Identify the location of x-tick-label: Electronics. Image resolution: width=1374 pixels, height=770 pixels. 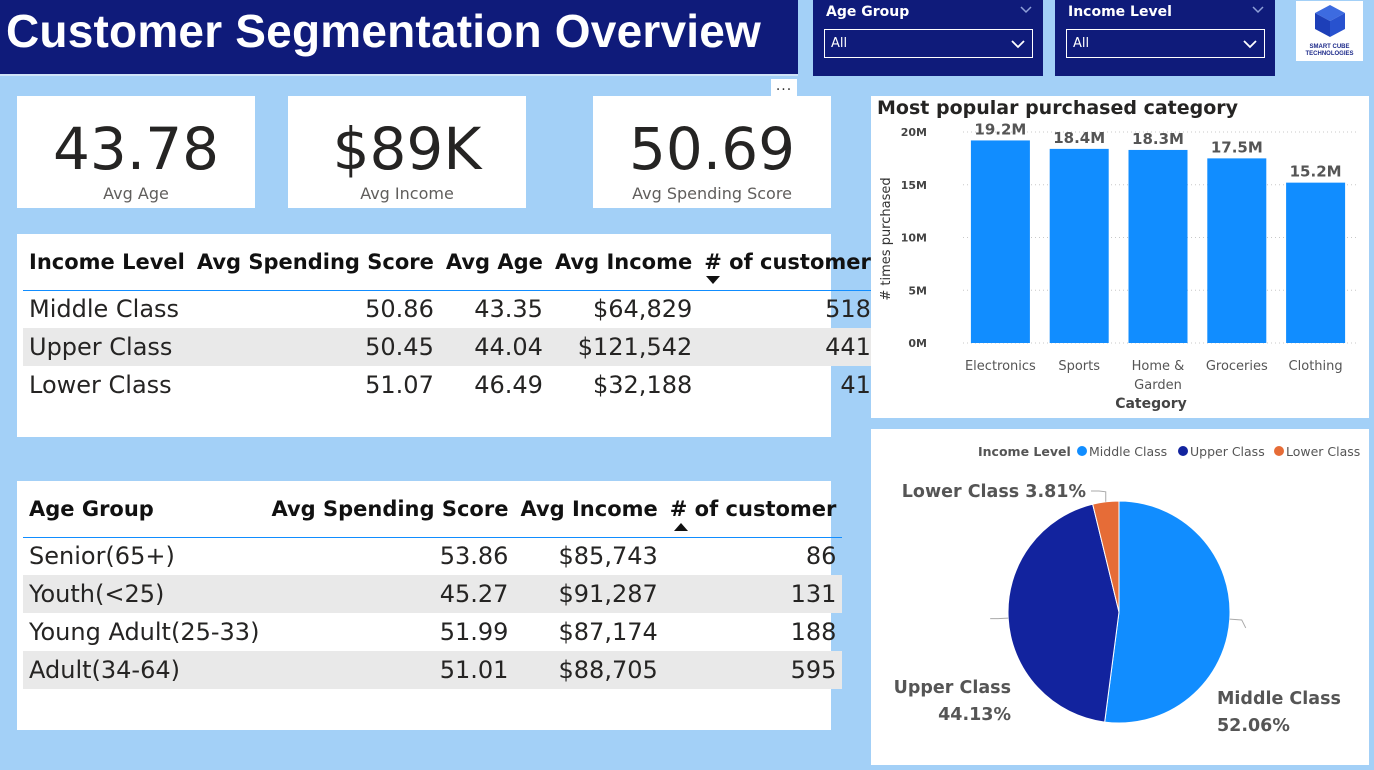
(1000, 366).